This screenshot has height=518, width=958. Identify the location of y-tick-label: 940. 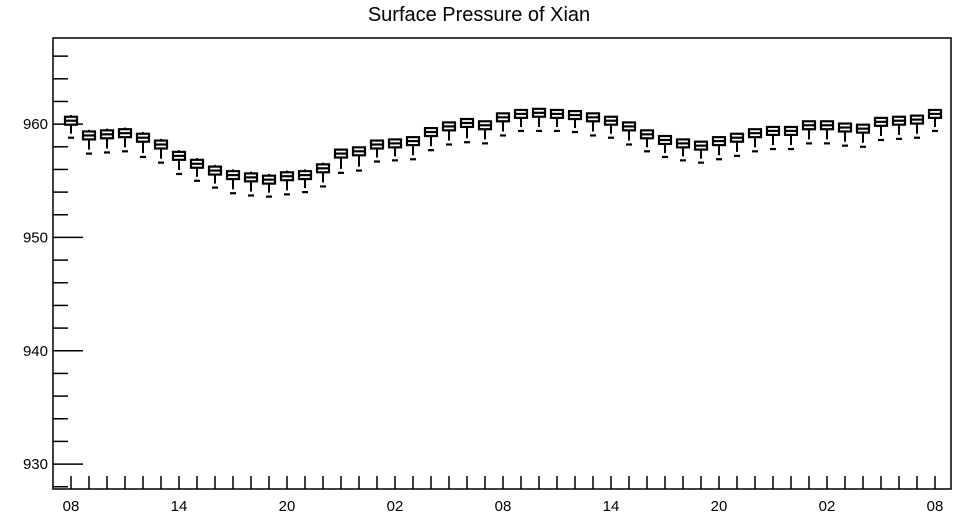
(35, 351).